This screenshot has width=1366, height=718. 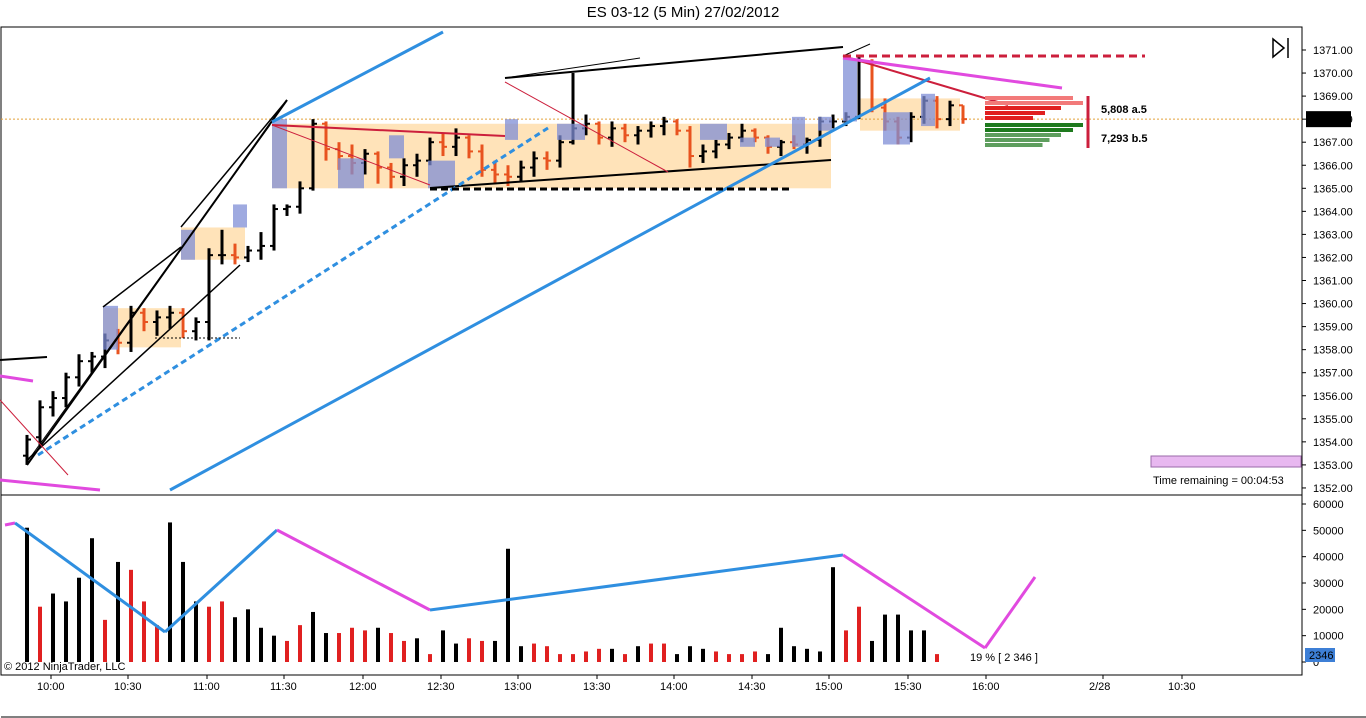 What do you see at coordinates (64, 667) in the screenshot?
I see `copyright-text: © 2012 NinjaTrader, LLC` at bounding box center [64, 667].